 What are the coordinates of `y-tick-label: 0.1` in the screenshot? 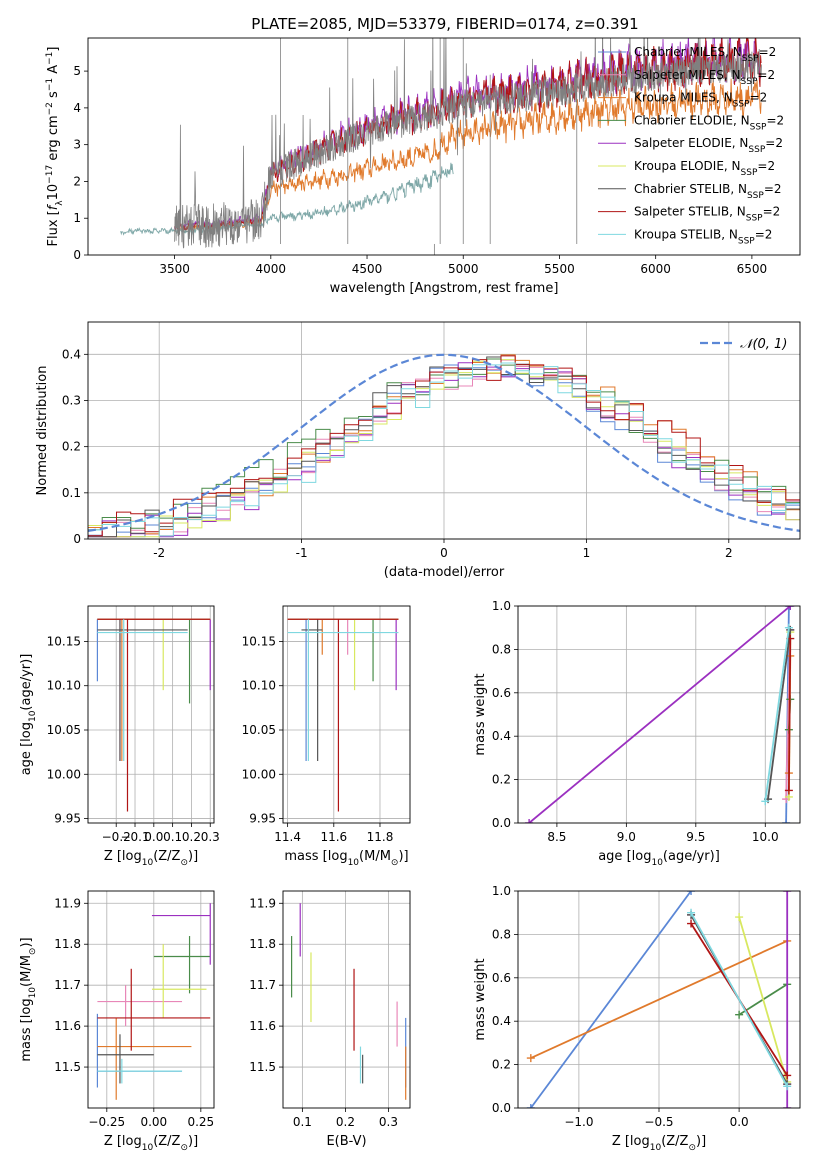 It's located at (71, 493).